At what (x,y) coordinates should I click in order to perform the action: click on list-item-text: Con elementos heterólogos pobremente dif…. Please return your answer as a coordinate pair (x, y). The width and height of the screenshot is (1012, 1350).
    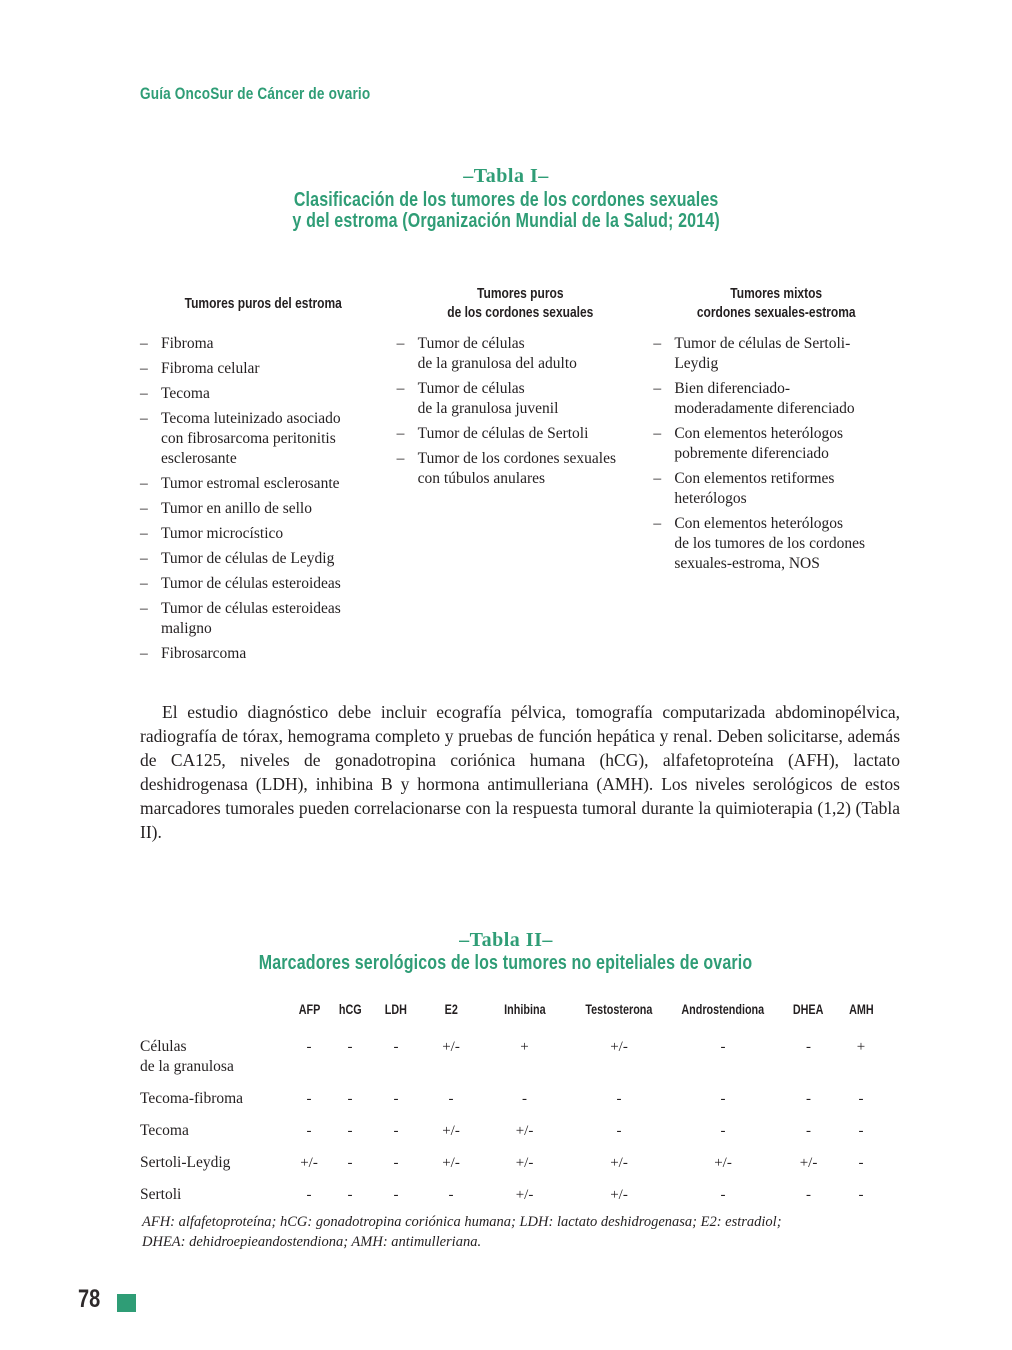
    Looking at the image, I should click on (759, 443).